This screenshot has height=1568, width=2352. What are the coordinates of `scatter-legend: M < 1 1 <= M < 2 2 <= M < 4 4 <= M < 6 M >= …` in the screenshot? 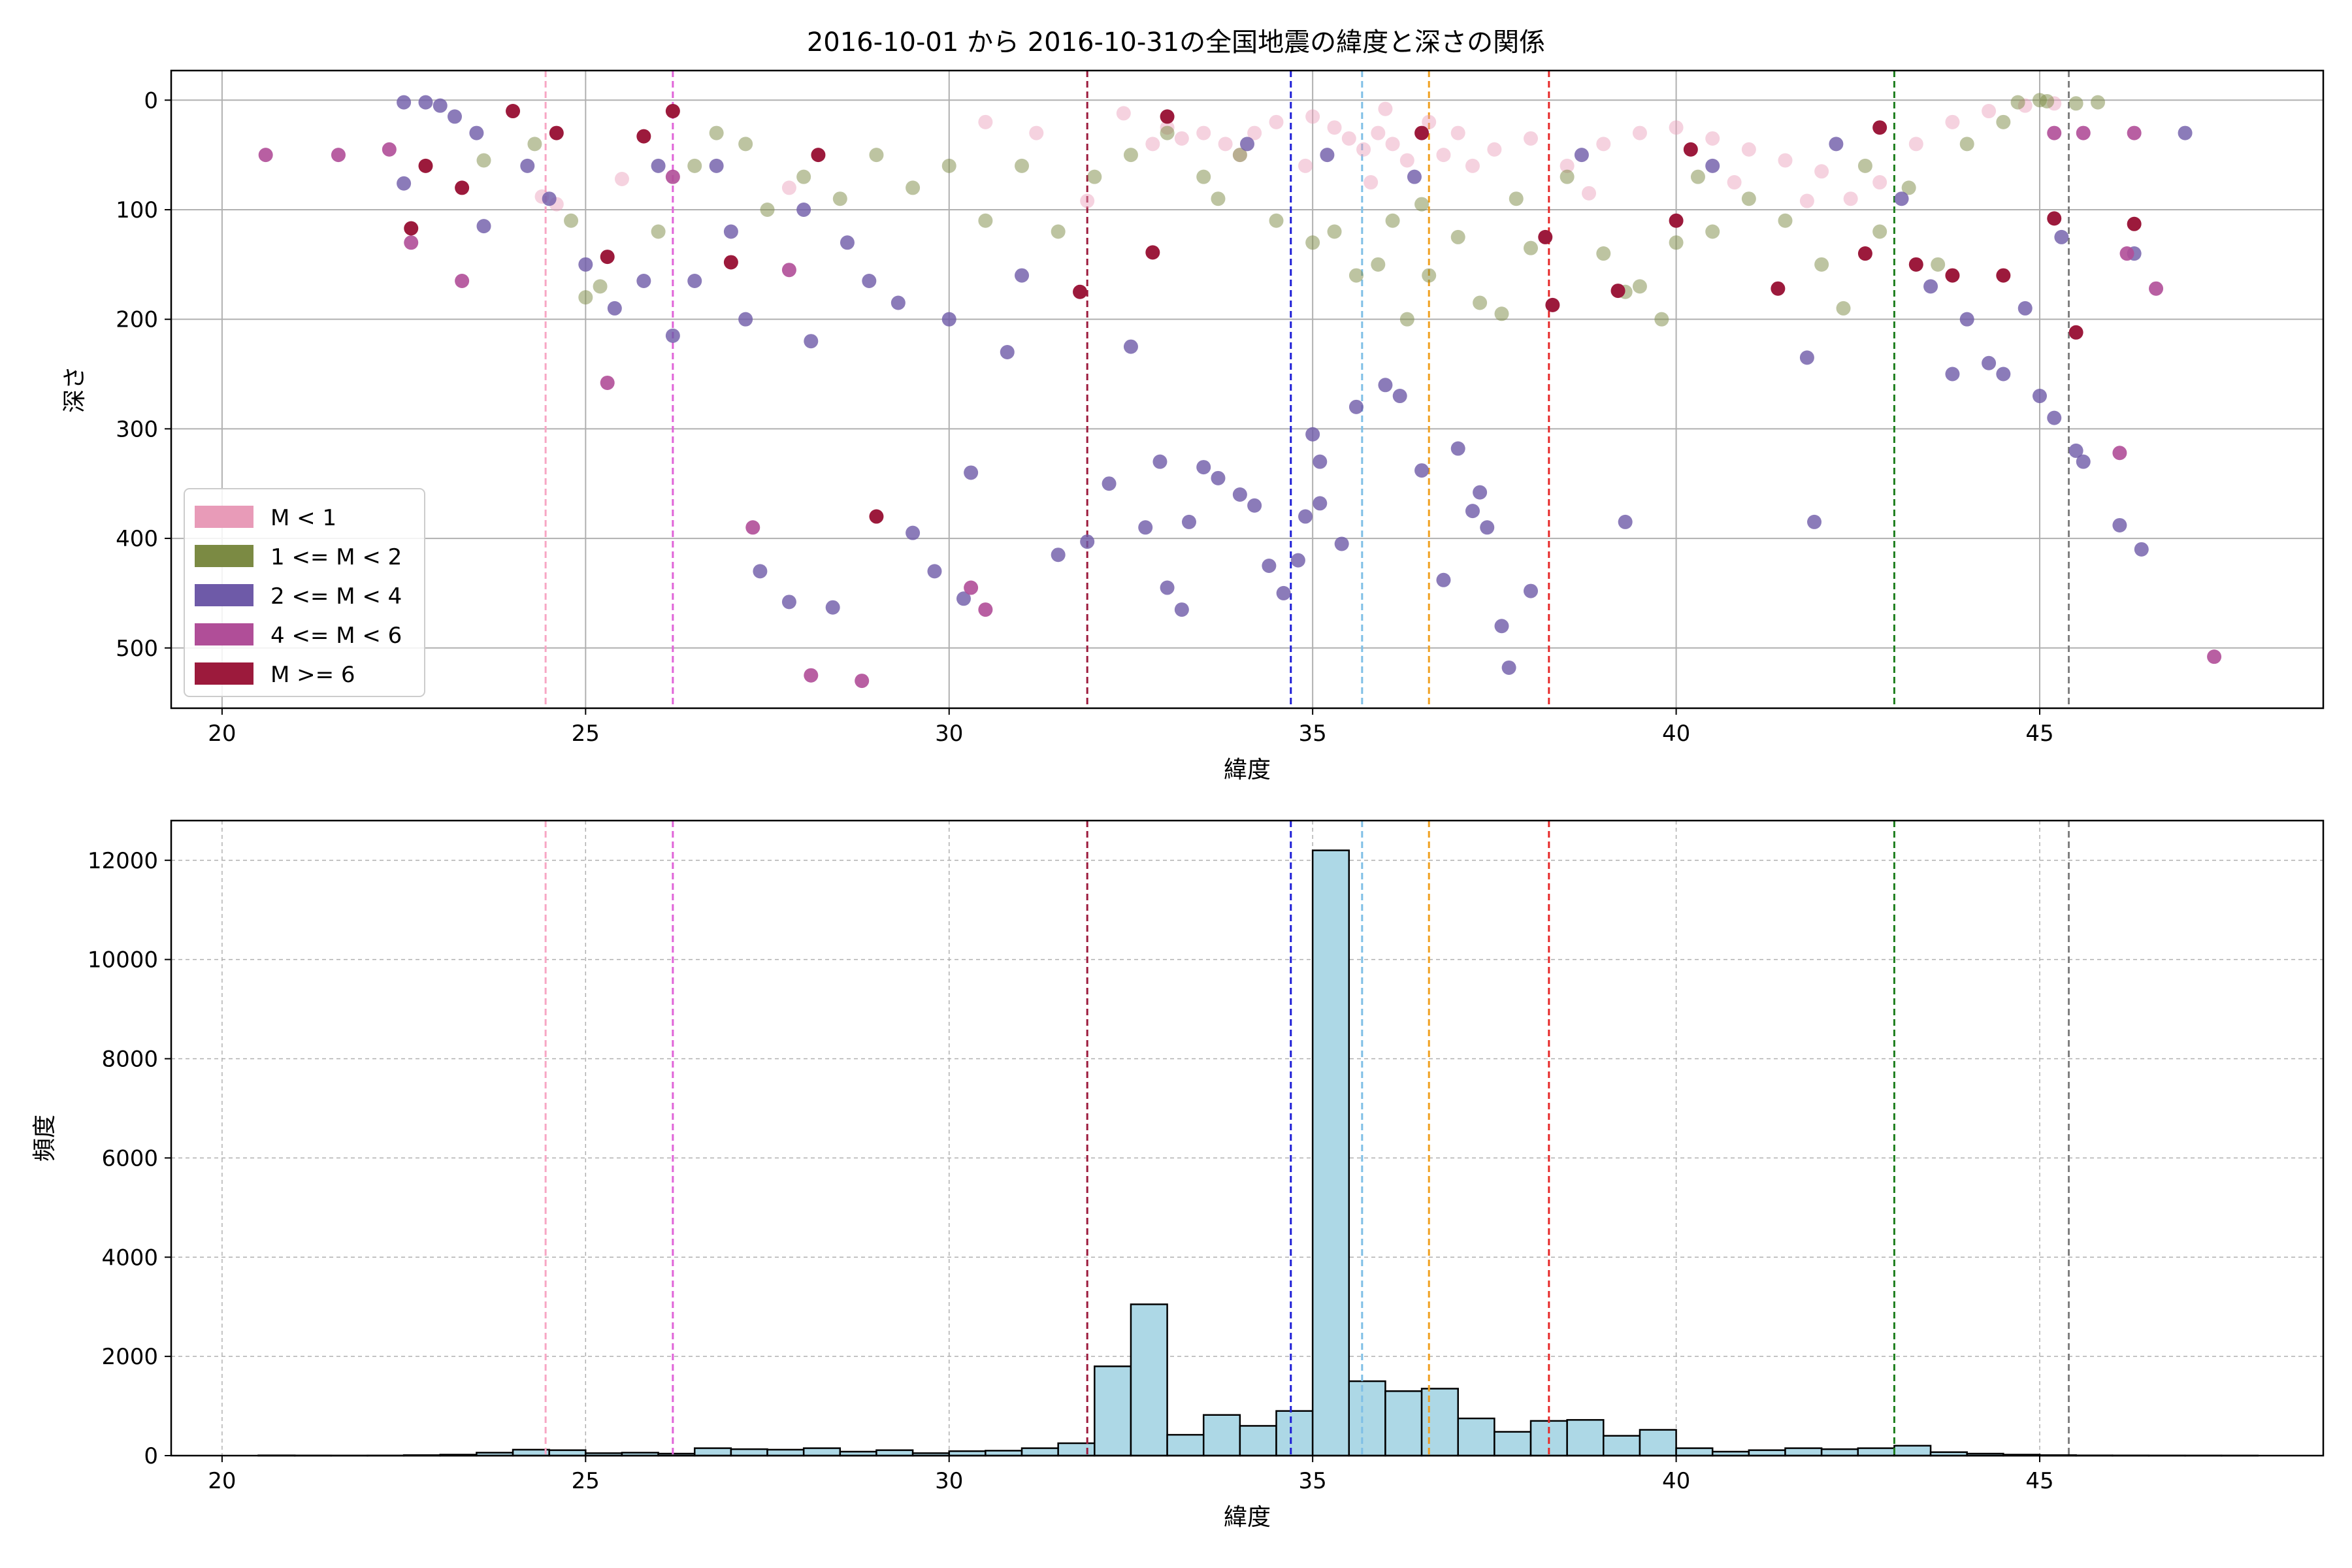 It's located at (304, 592).